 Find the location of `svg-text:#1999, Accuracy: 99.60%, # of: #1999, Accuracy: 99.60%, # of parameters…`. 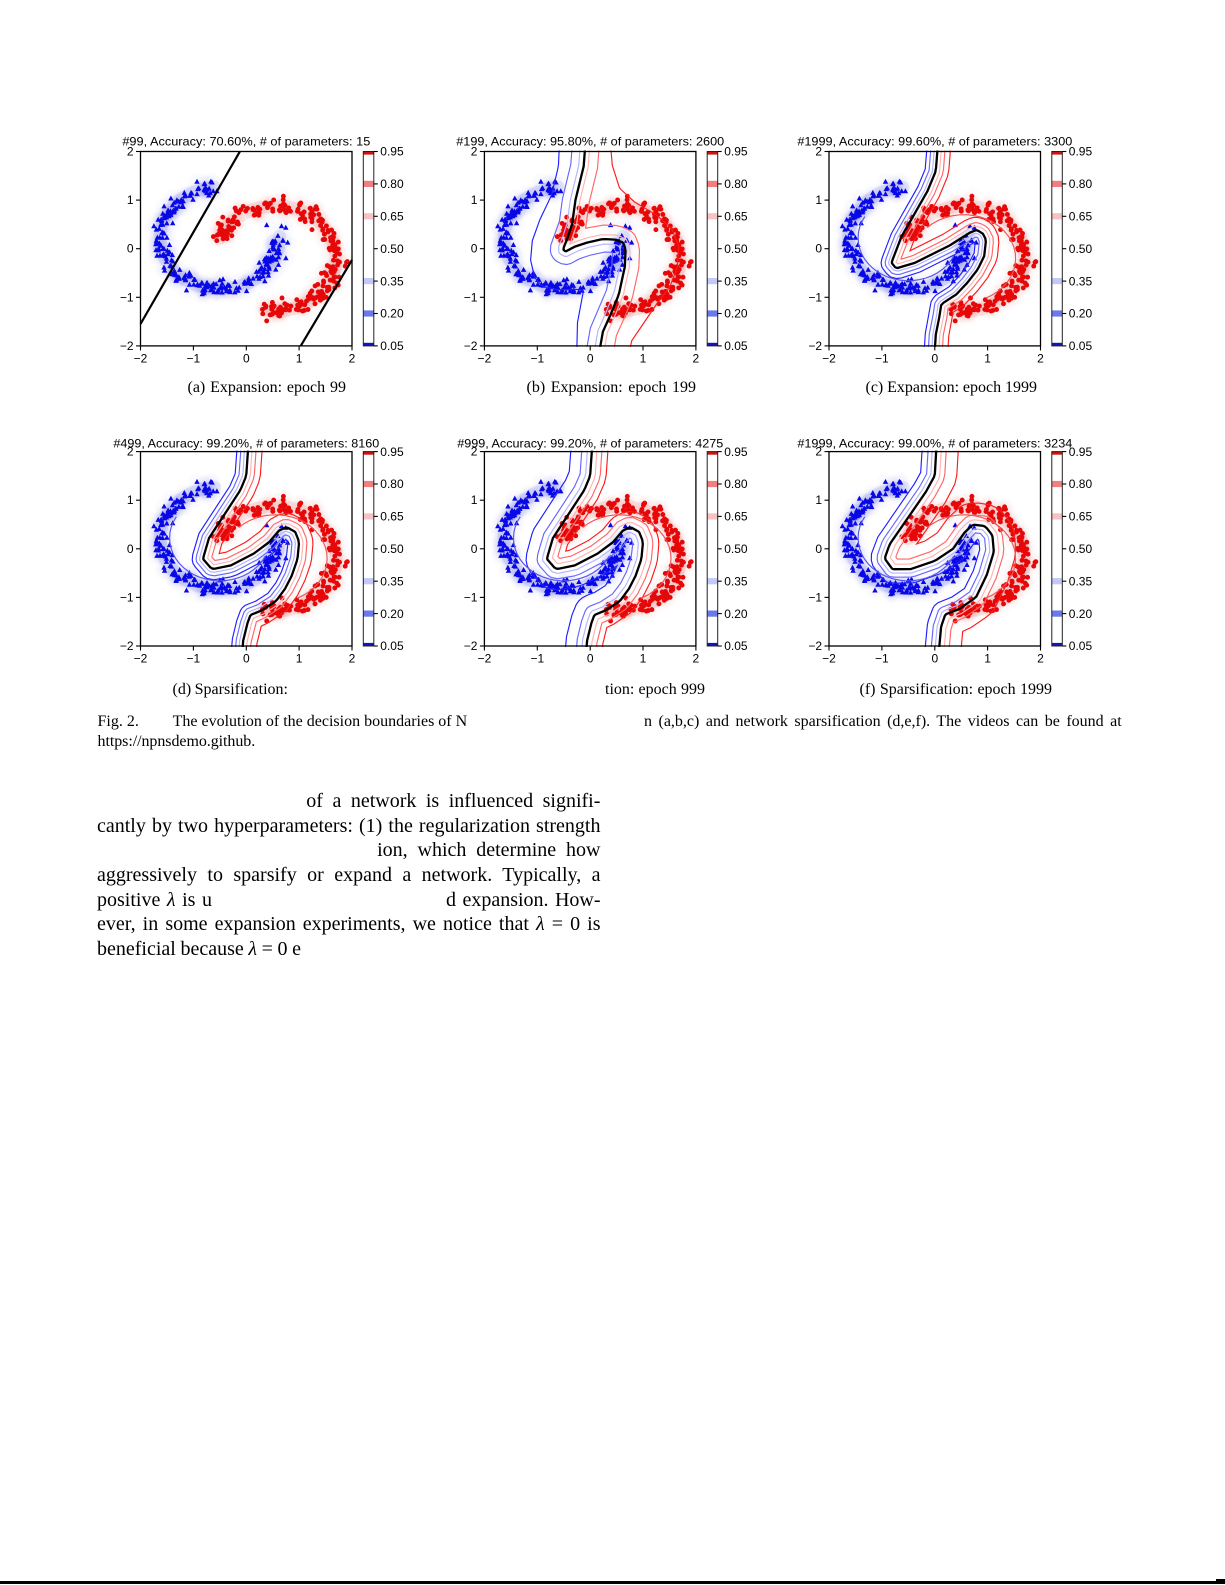

svg-text:#1999, Accuracy: 99.60%, # of: #1999, Accuracy: 99.60%, # of parameters… is located at coordinates (934, 141).